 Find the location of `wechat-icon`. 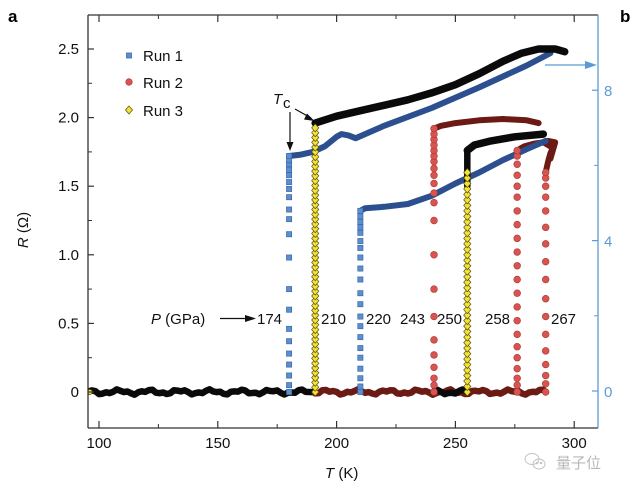

wechat-icon is located at coordinates (535, 461).